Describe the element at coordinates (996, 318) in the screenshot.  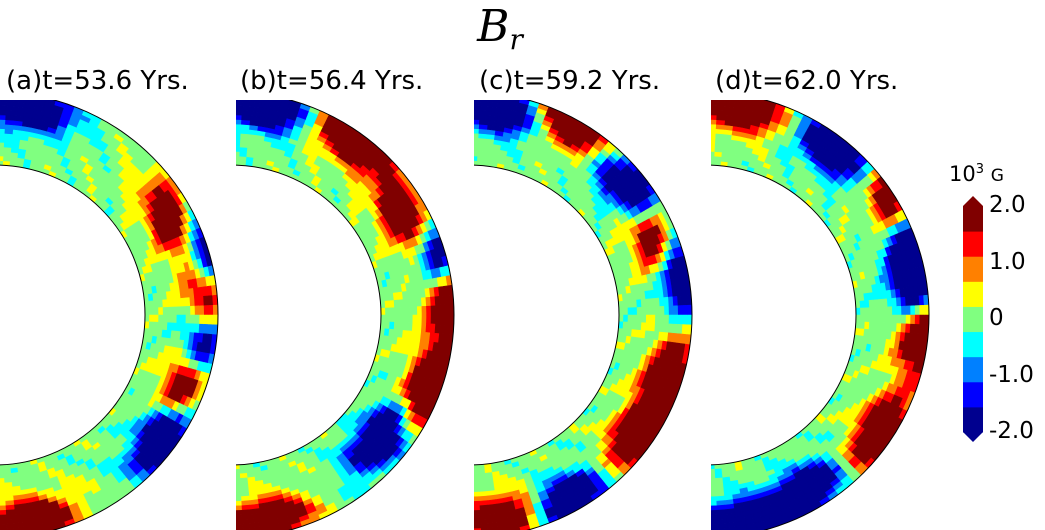
I see `colorbar-tick-label: 0` at that location.